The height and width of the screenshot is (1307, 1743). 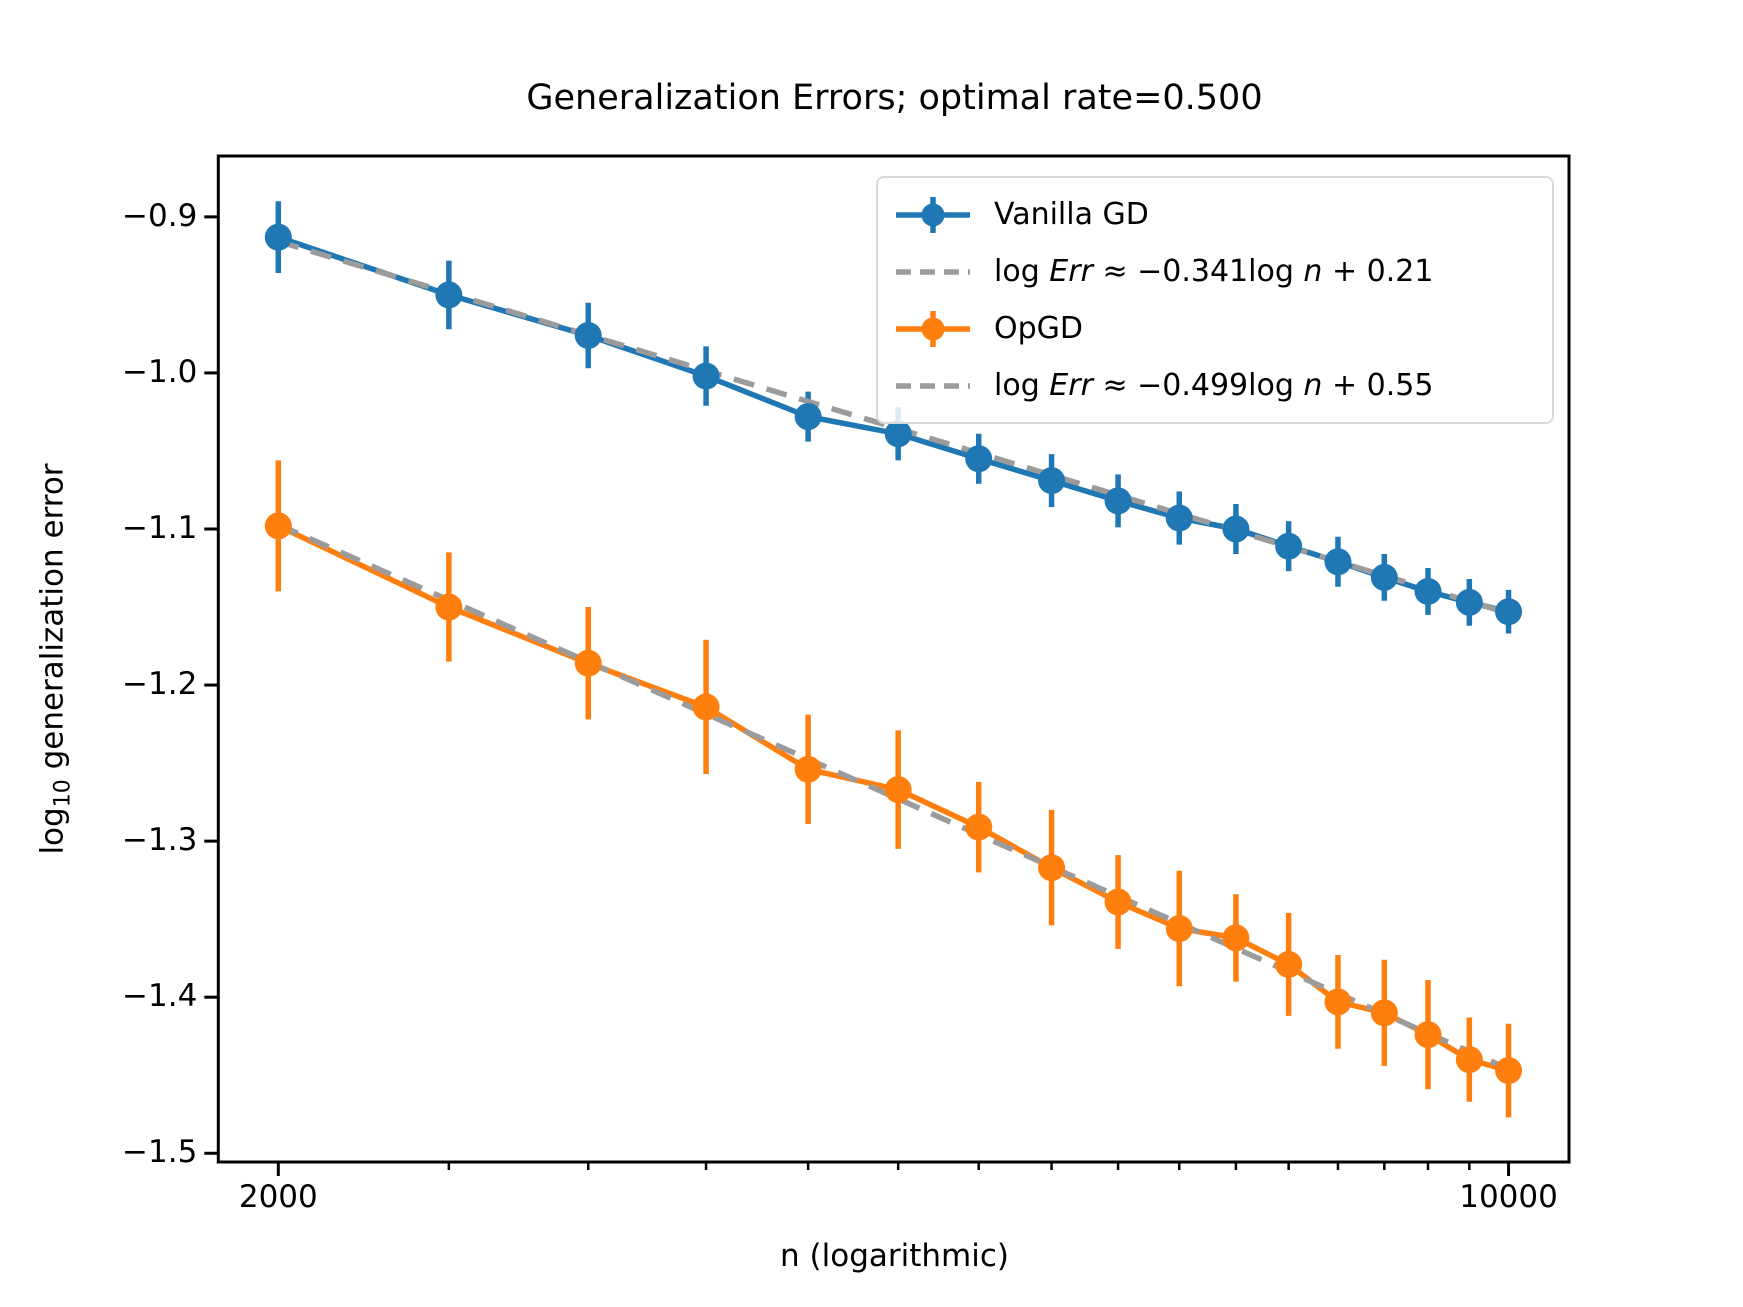 I want to click on legend-label: log Err ≈ −0.499log n + 0.55, so click(x=1213, y=385).